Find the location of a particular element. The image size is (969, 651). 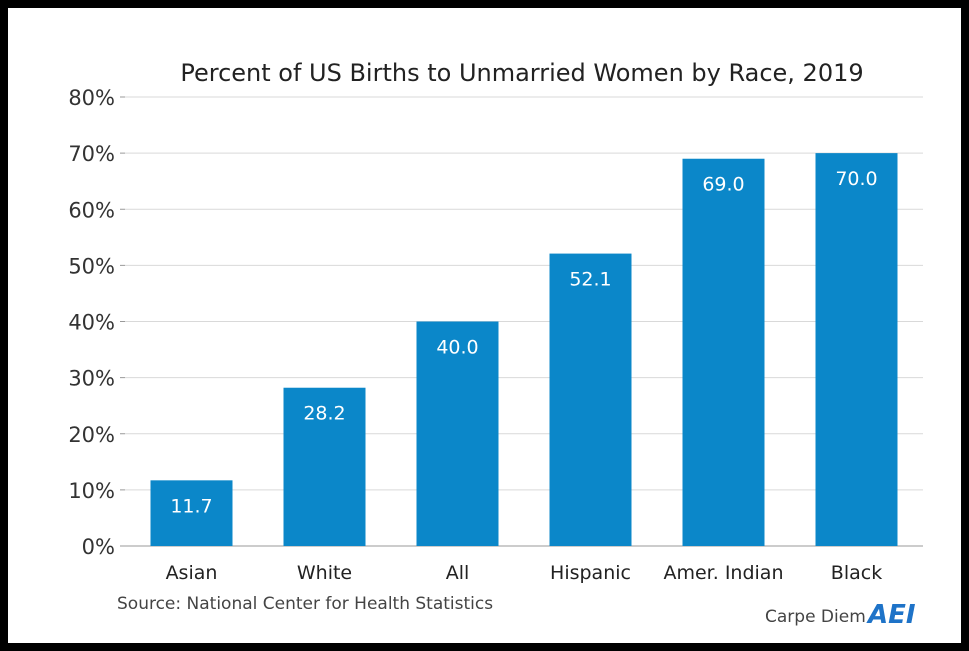

x-tick-label: All is located at coordinates (458, 573).